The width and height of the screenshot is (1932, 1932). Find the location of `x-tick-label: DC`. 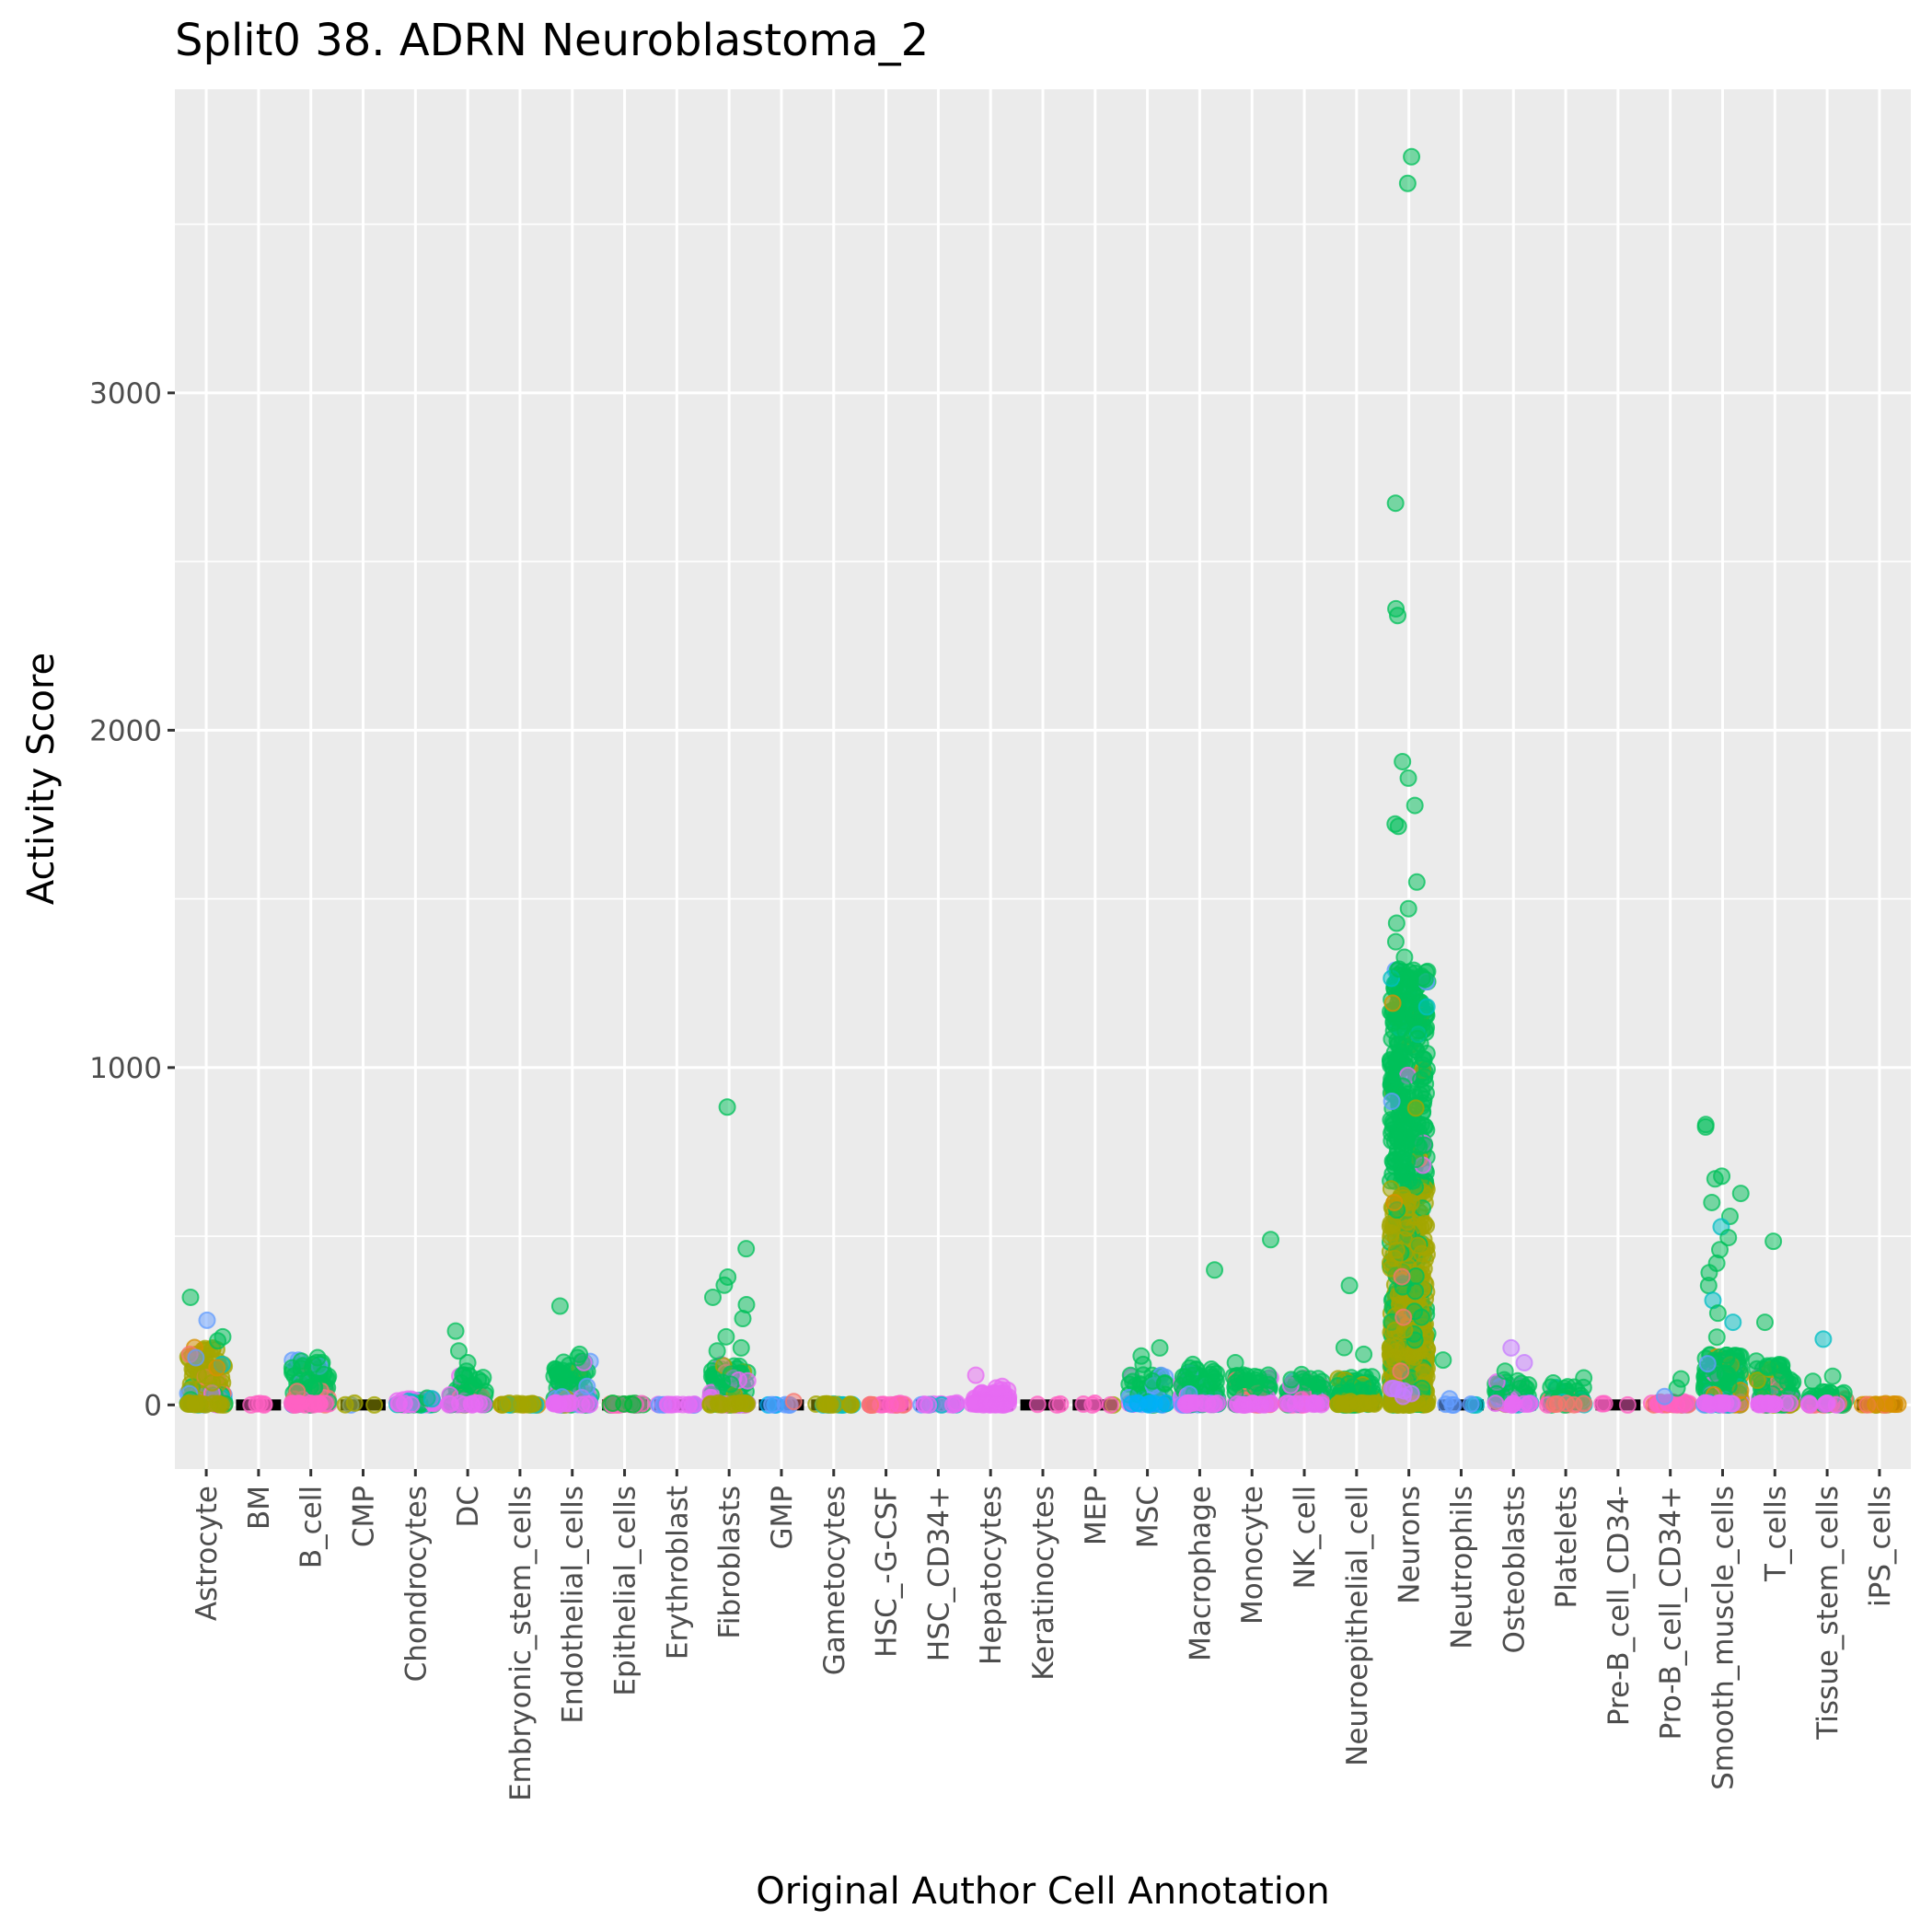

x-tick-label: DC is located at coordinates (469, 1507).